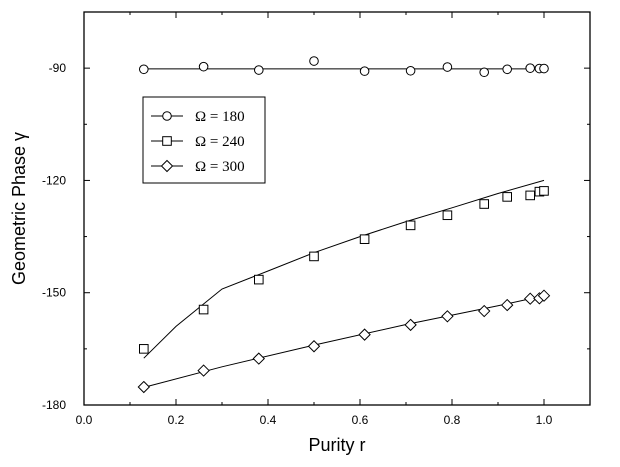 The height and width of the screenshot is (467, 620). I want to click on x-tick-label: 1.0, so click(544, 420).